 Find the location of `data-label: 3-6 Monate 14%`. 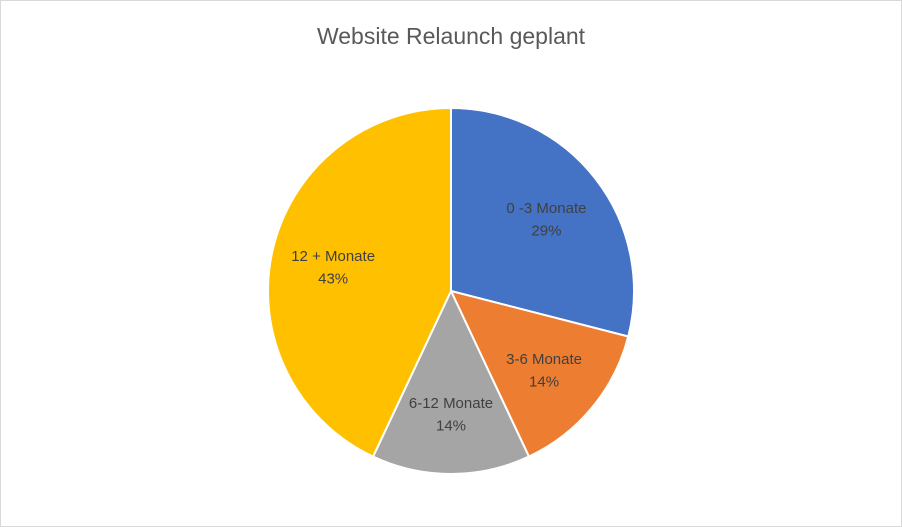

data-label: 3-6 Monate 14% is located at coordinates (544, 371).